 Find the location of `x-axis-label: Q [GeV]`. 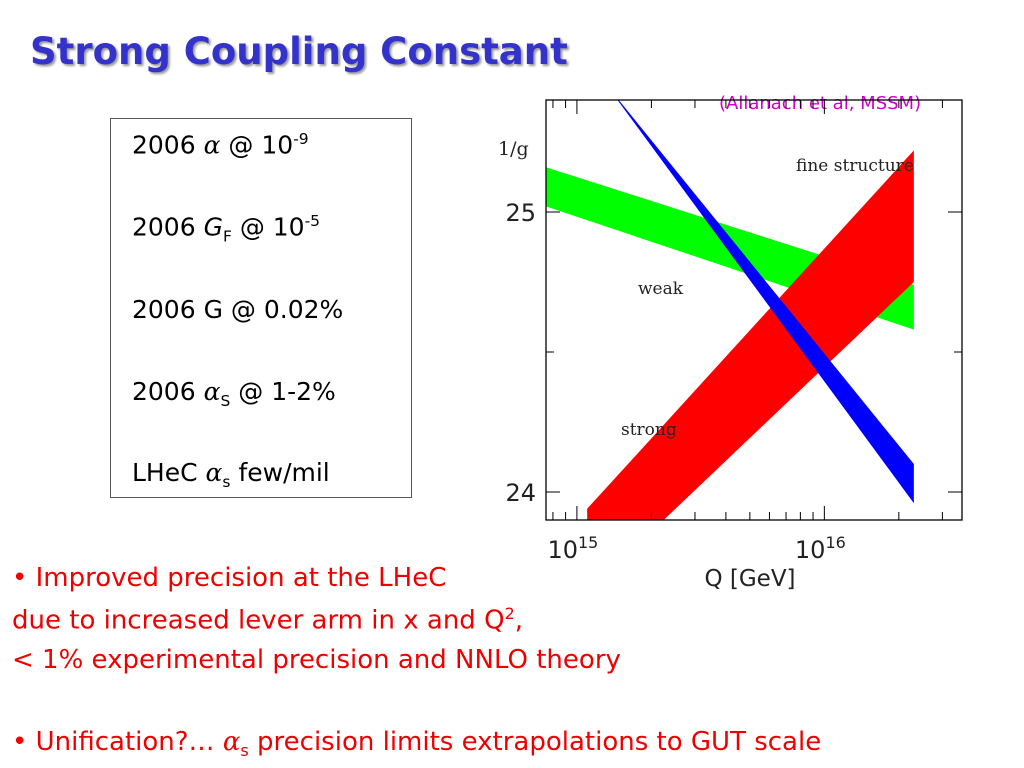

x-axis-label: Q [GeV] is located at coordinates (749, 579).